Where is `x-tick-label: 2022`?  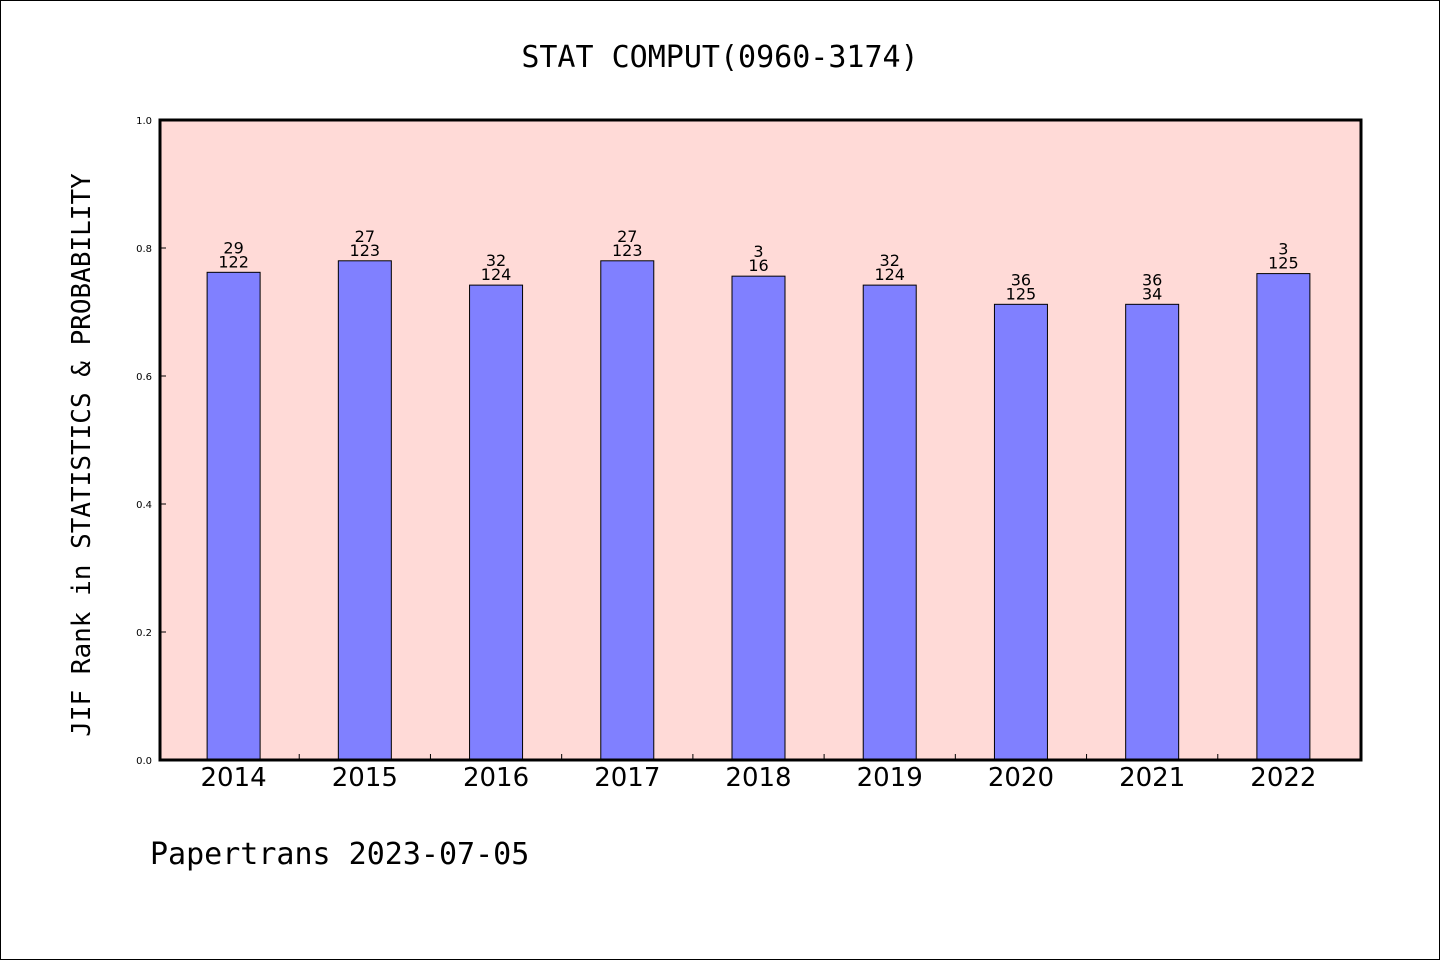
x-tick-label: 2022 is located at coordinates (1283, 778).